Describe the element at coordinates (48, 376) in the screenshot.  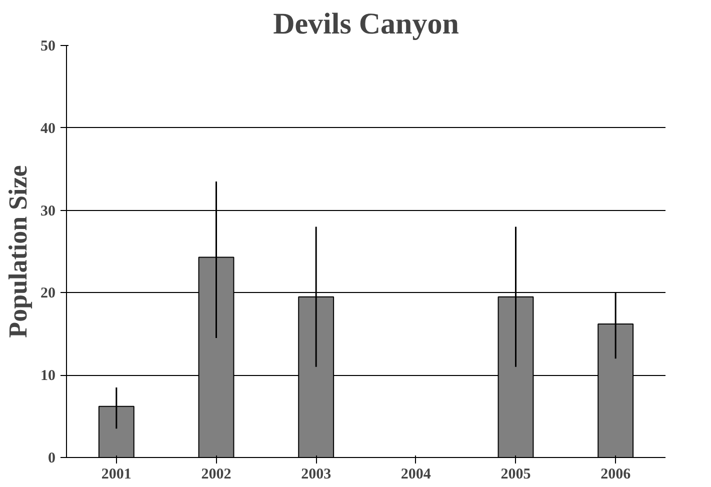
I see `y-tick-label: 10` at that location.